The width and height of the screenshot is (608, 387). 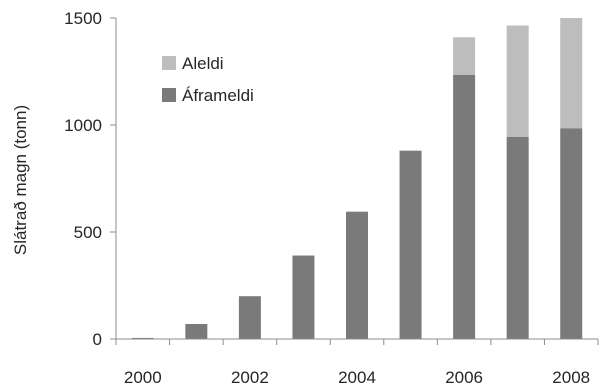 What do you see at coordinates (208, 79) in the screenshot?
I see `legend: Aleldi Áframeldi` at bounding box center [208, 79].